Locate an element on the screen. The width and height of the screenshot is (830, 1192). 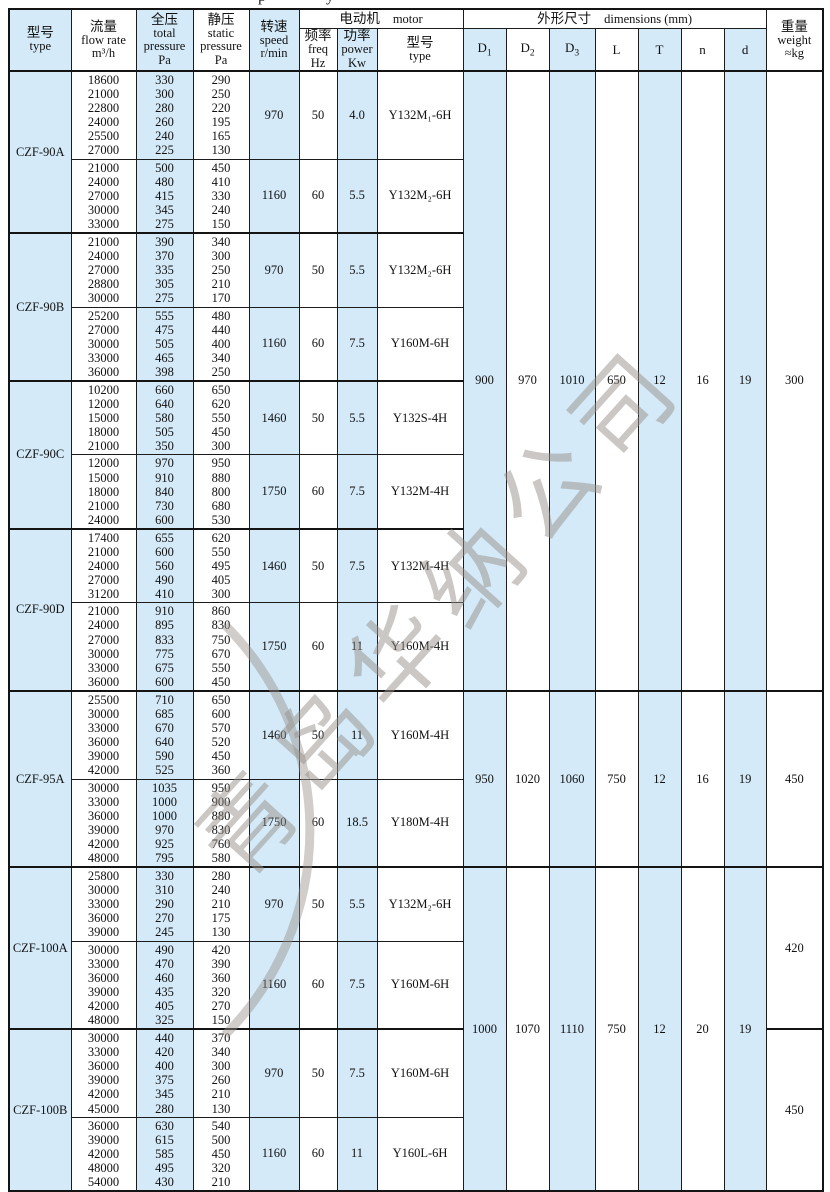
total-pressure-values: 970 910 840 730 600 is located at coordinates (164, 492).